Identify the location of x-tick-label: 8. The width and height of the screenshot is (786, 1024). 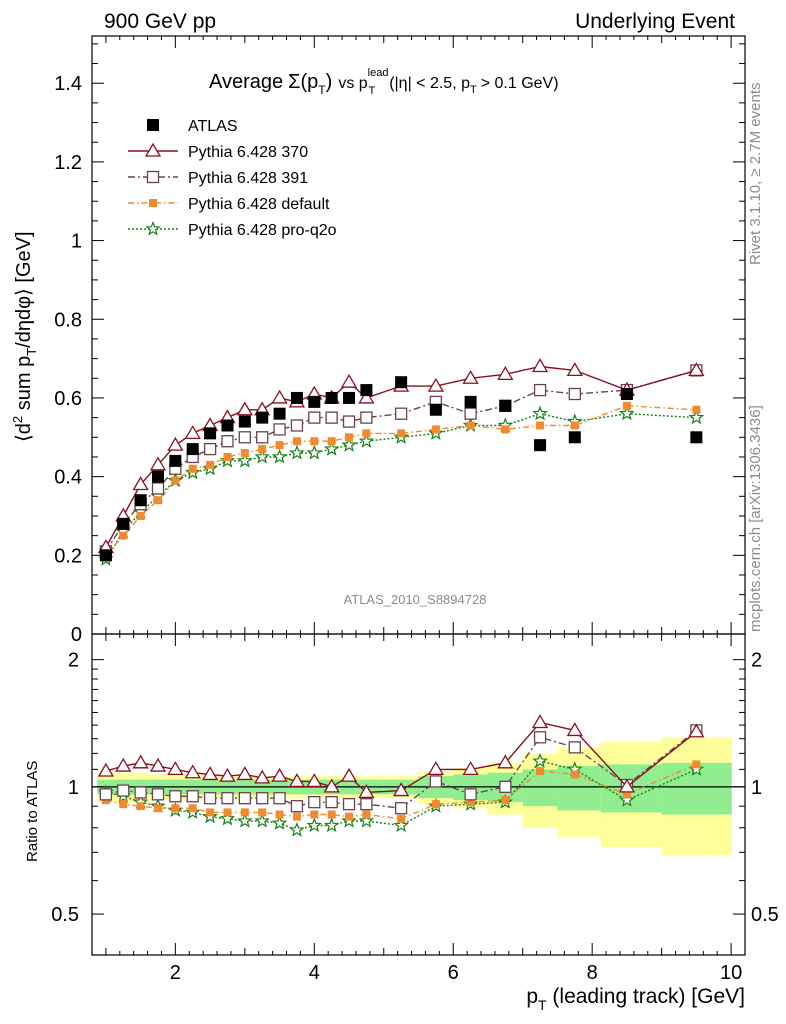
(592, 973).